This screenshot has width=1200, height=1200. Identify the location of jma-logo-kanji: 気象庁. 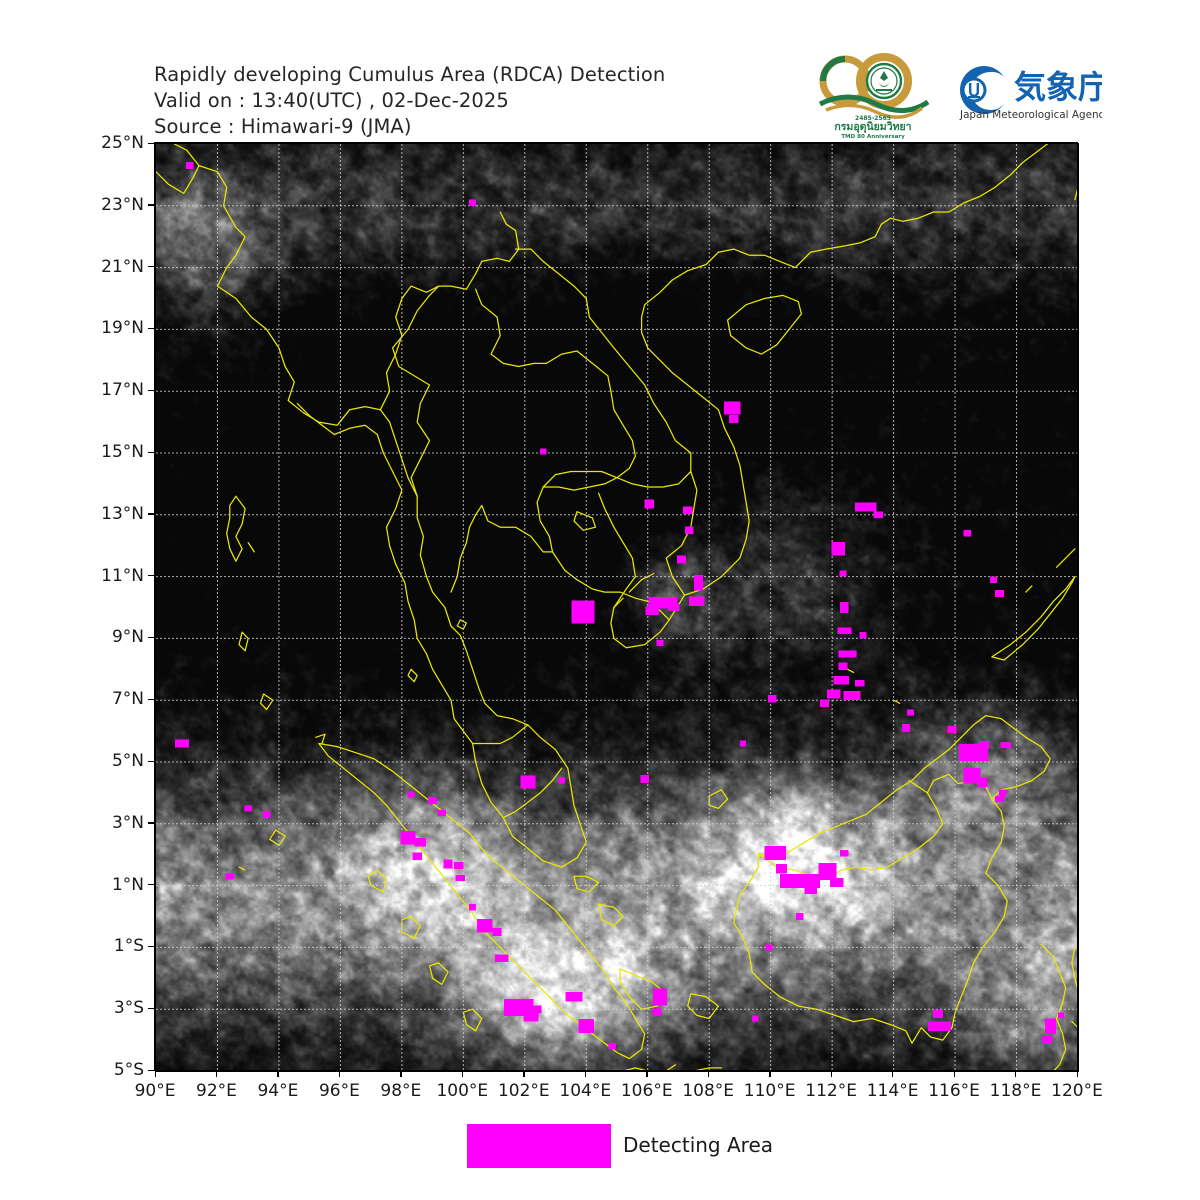
(1058, 87).